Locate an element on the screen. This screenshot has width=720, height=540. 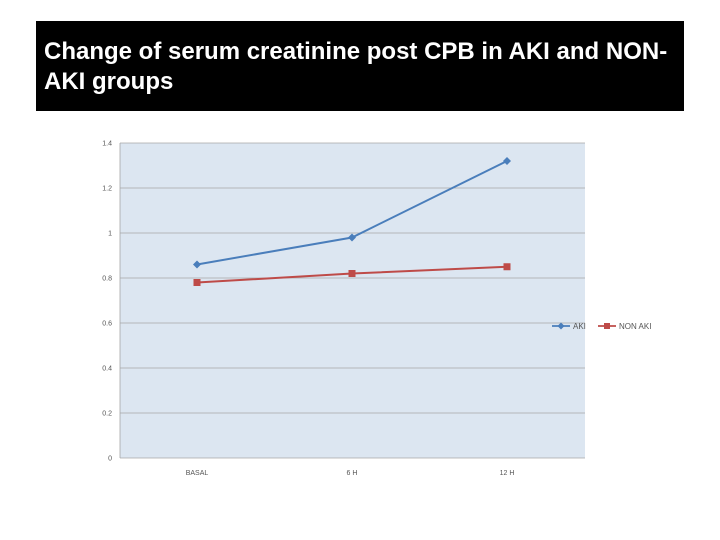
series-group is located at coordinates (352, 221).